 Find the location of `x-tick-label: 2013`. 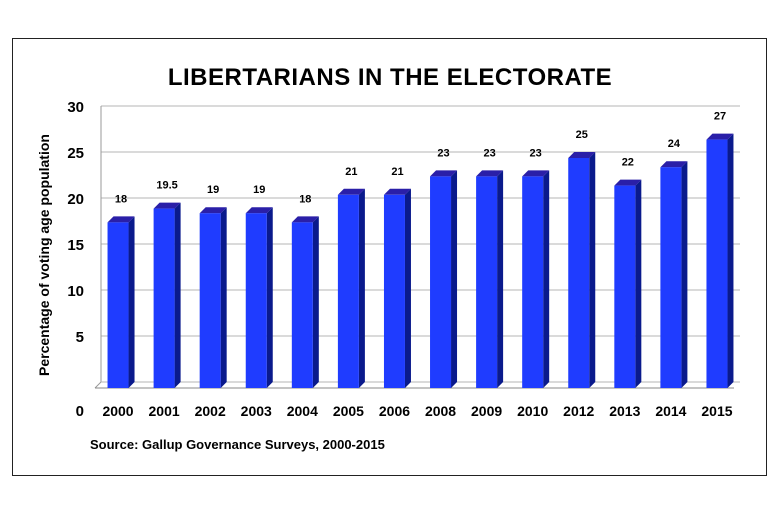

x-tick-label: 2013 is located at coordinates (624, 411).